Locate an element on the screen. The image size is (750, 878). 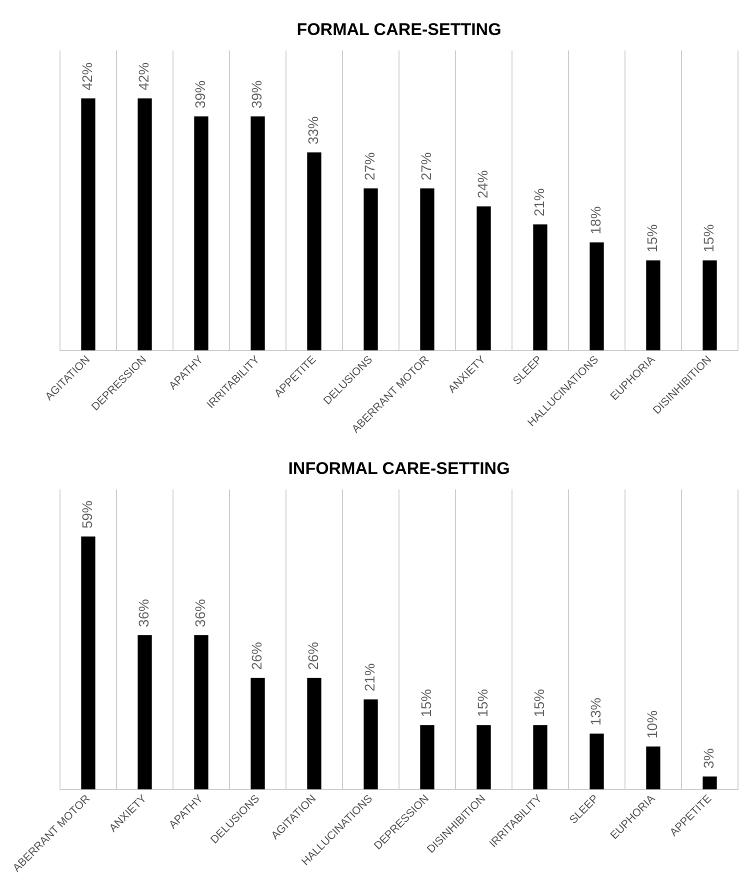
data-label: 59% is located at coordinates (87, 514).